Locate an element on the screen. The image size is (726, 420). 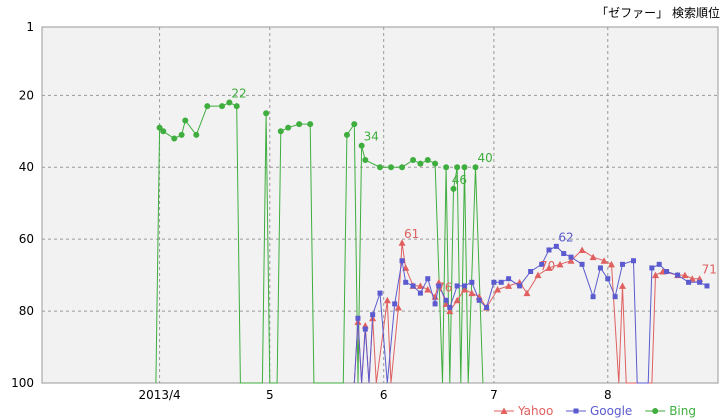
x-tick-label: 8 is located at coordinates (608, 395).